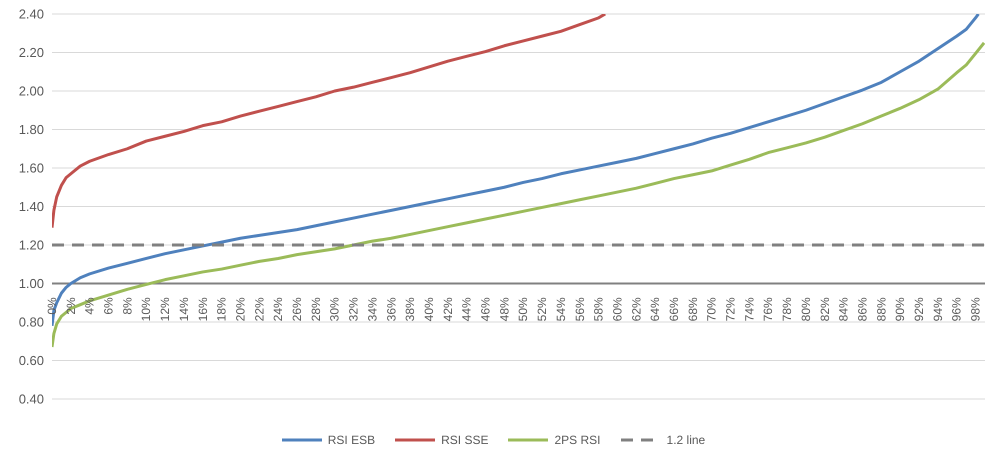 Image resolution: width=985 pixels, height=453 pixels. What do you see at coordinates (542, 309) in the screenshot?
I see `x-tick-label: 52%` at bounding box center [542, 309].